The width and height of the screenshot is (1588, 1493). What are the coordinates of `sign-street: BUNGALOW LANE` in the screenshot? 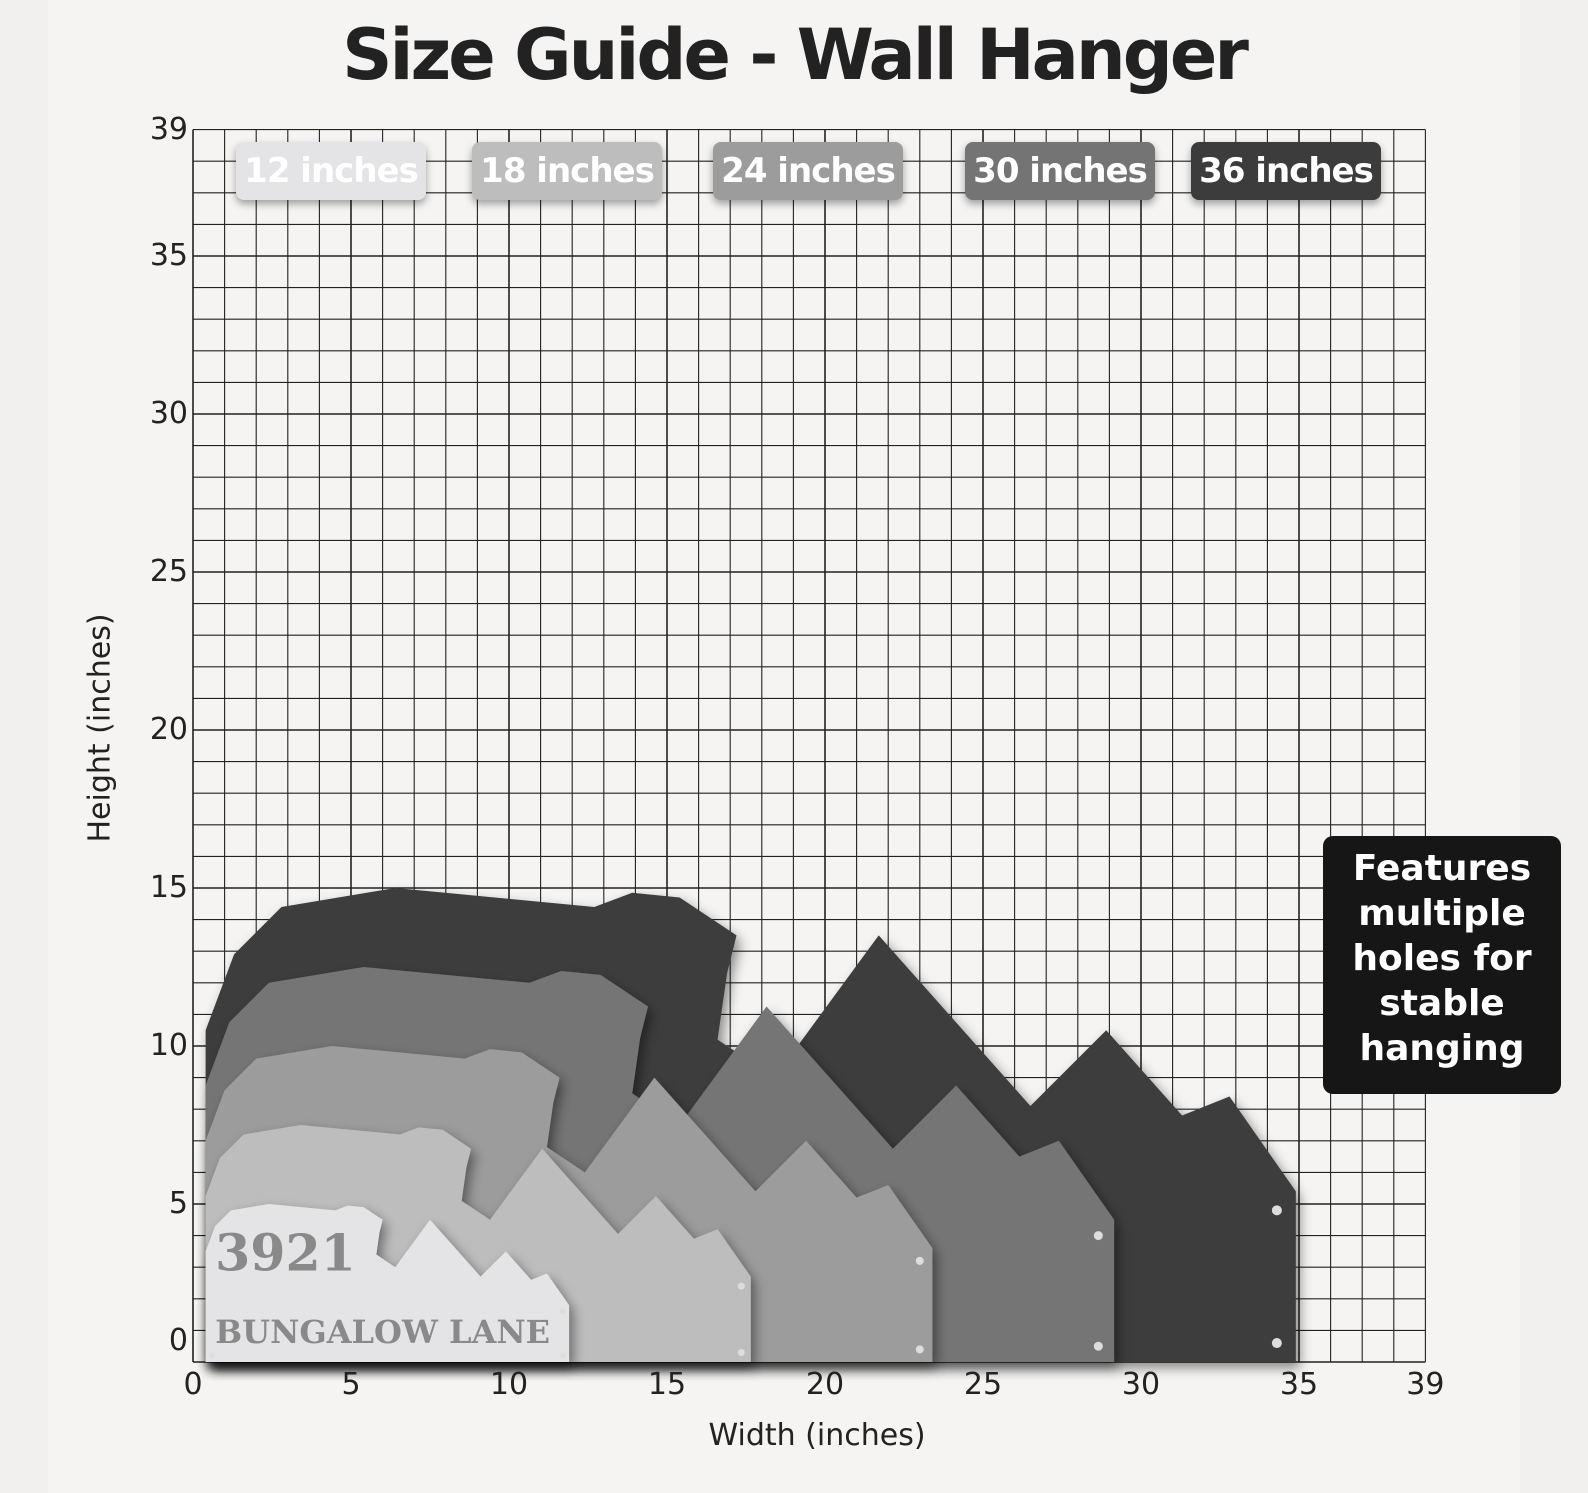 It's located at (382, 1332).